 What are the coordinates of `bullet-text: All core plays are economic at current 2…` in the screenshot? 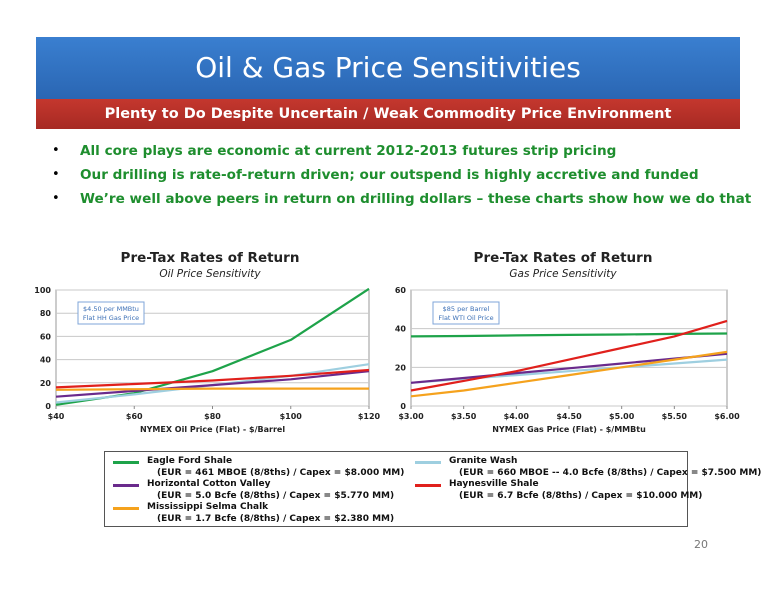 It's located at (348, 151).